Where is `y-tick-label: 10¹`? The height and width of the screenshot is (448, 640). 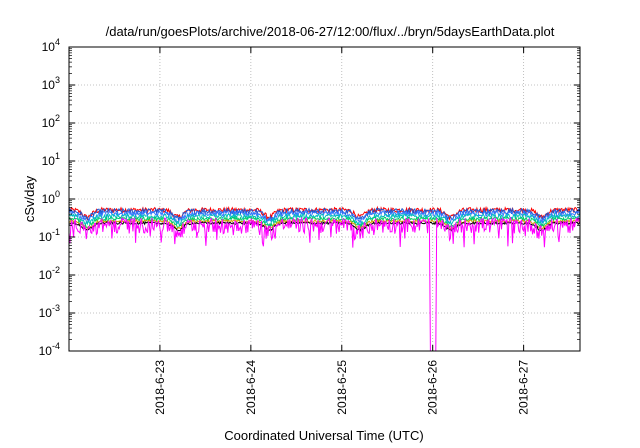 y-tick-label: 10¹ is located at coordinates (51, 159).